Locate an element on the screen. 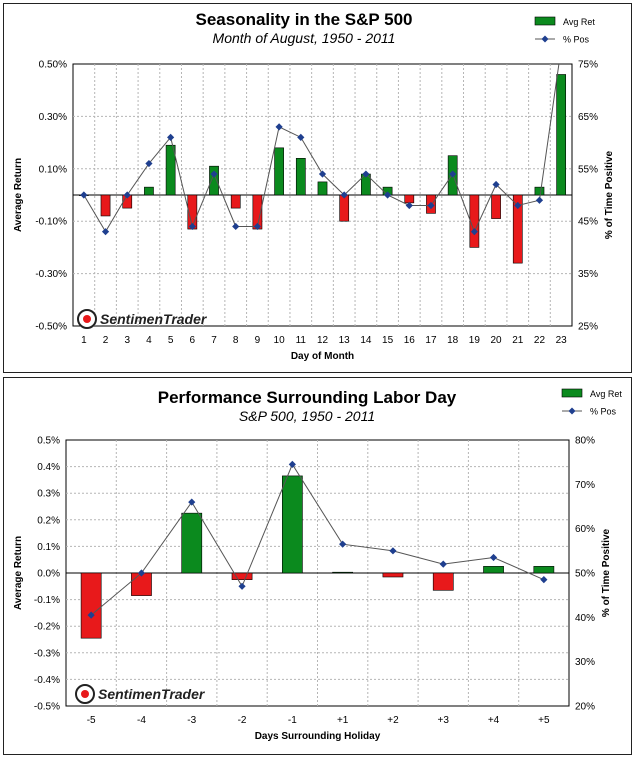  labor-subtitle: S&P 500, 1950 - 2011 is located at coordinates (307, 416).